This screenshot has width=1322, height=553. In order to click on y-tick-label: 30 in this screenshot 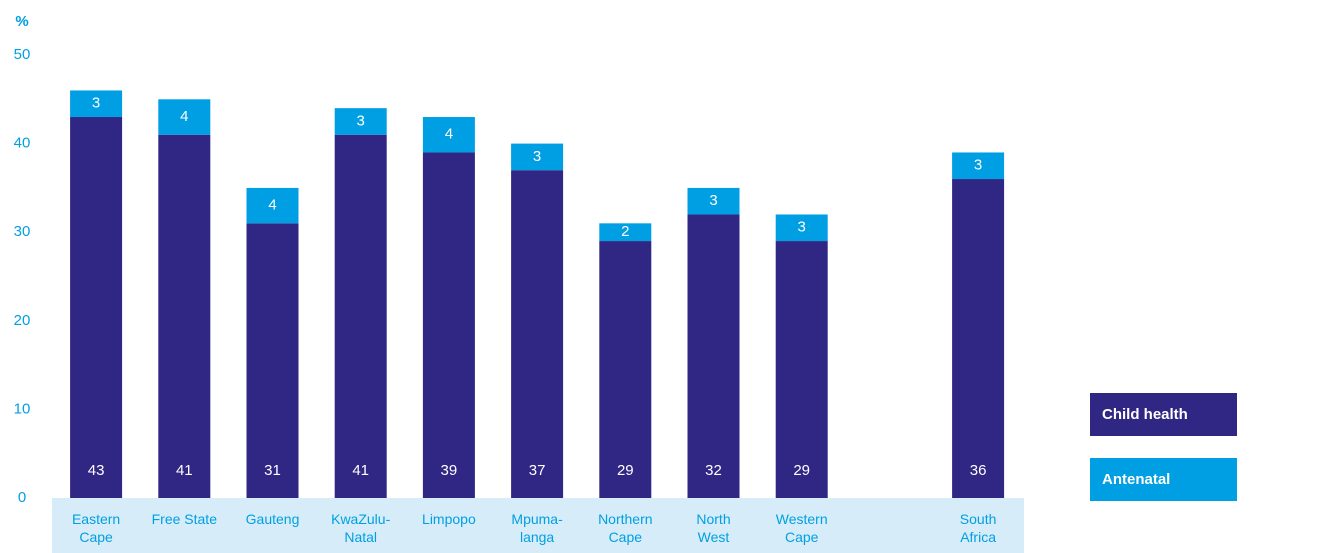, I will do `click(22, 231)`.